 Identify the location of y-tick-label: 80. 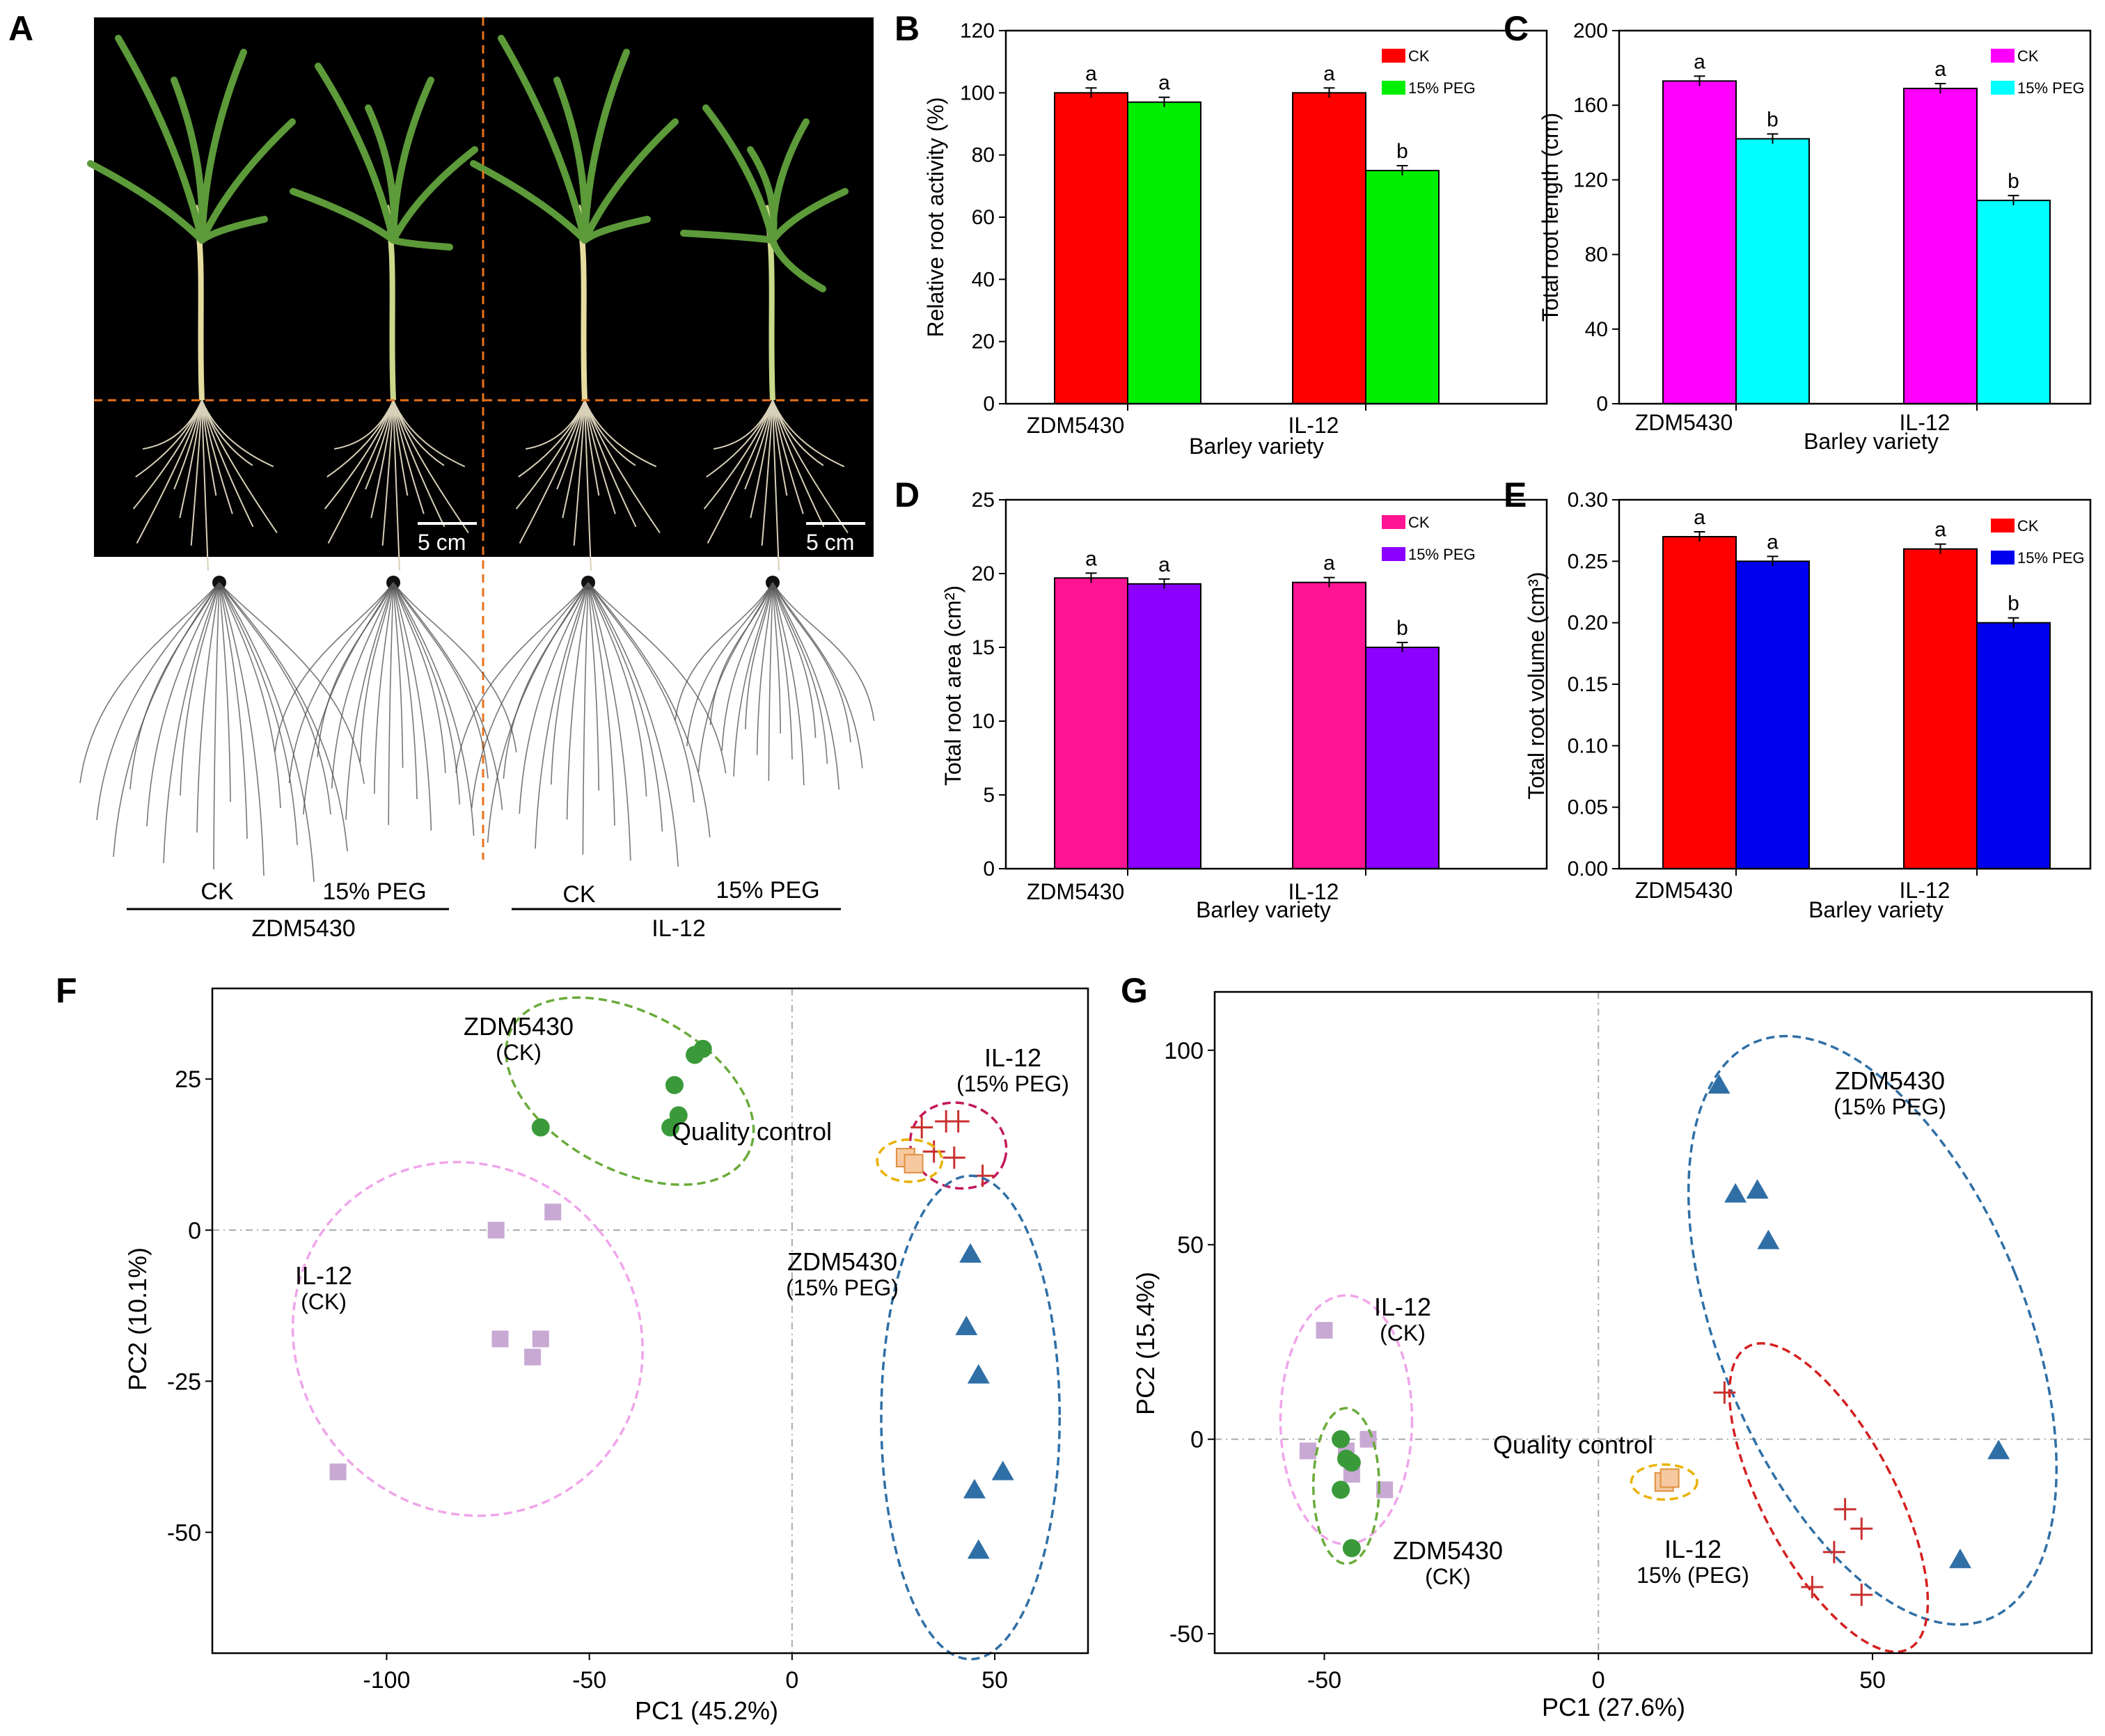
(1596, 256).